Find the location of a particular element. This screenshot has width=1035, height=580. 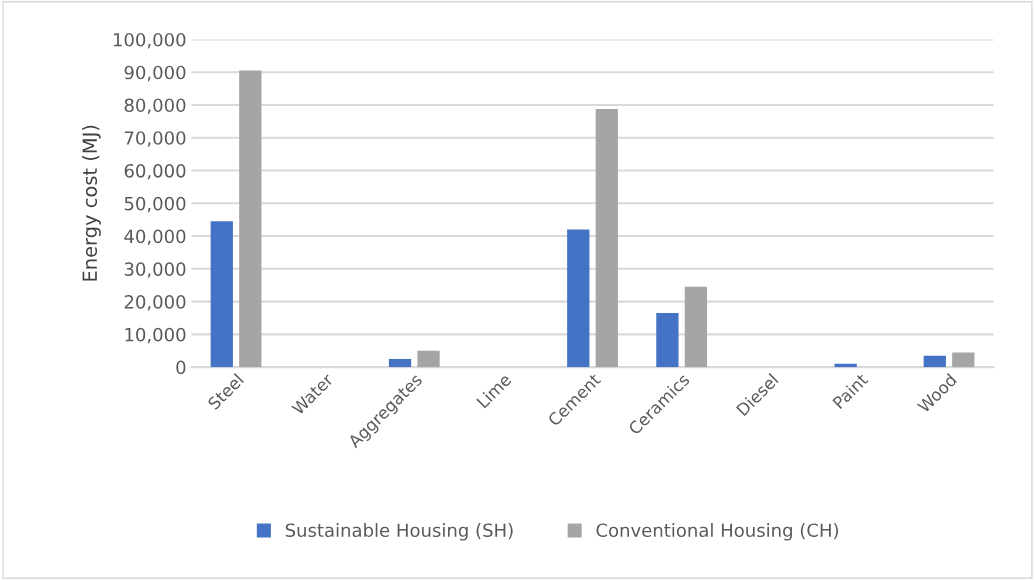

y-tick-label: 40,000 is located at coordinates (155, 237).